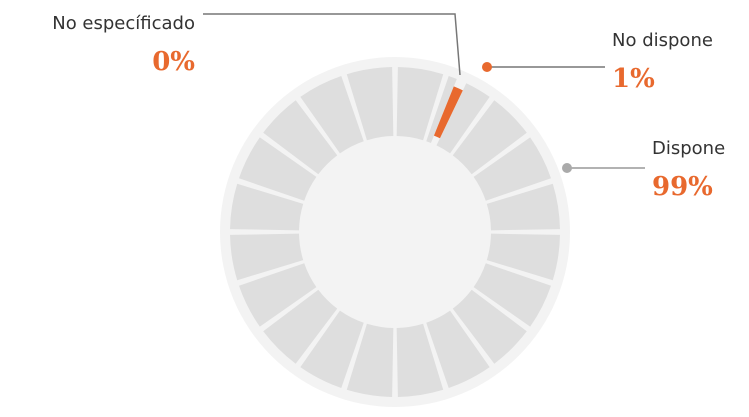 The image size is (749, 417). I want to click on label: Dispone, so click(688, 148).